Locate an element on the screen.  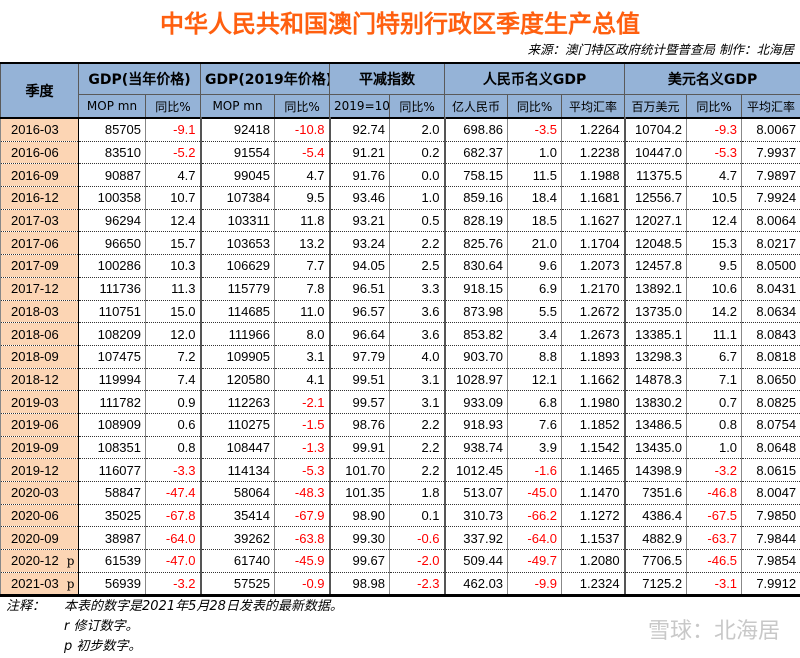
value-cell: 698.86 is located at coordinates (476, 130).